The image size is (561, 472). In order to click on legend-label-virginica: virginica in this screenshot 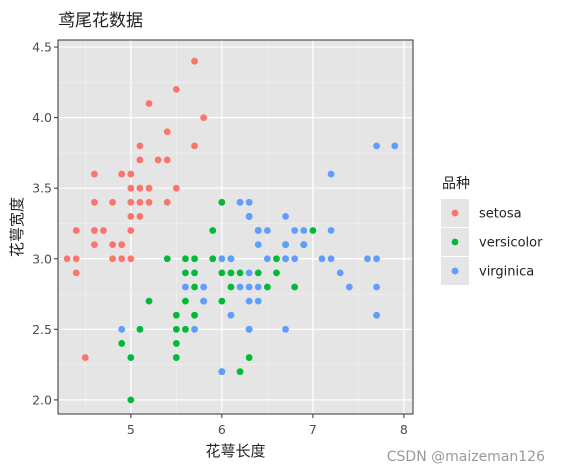, I will do `click(506, 272)`.